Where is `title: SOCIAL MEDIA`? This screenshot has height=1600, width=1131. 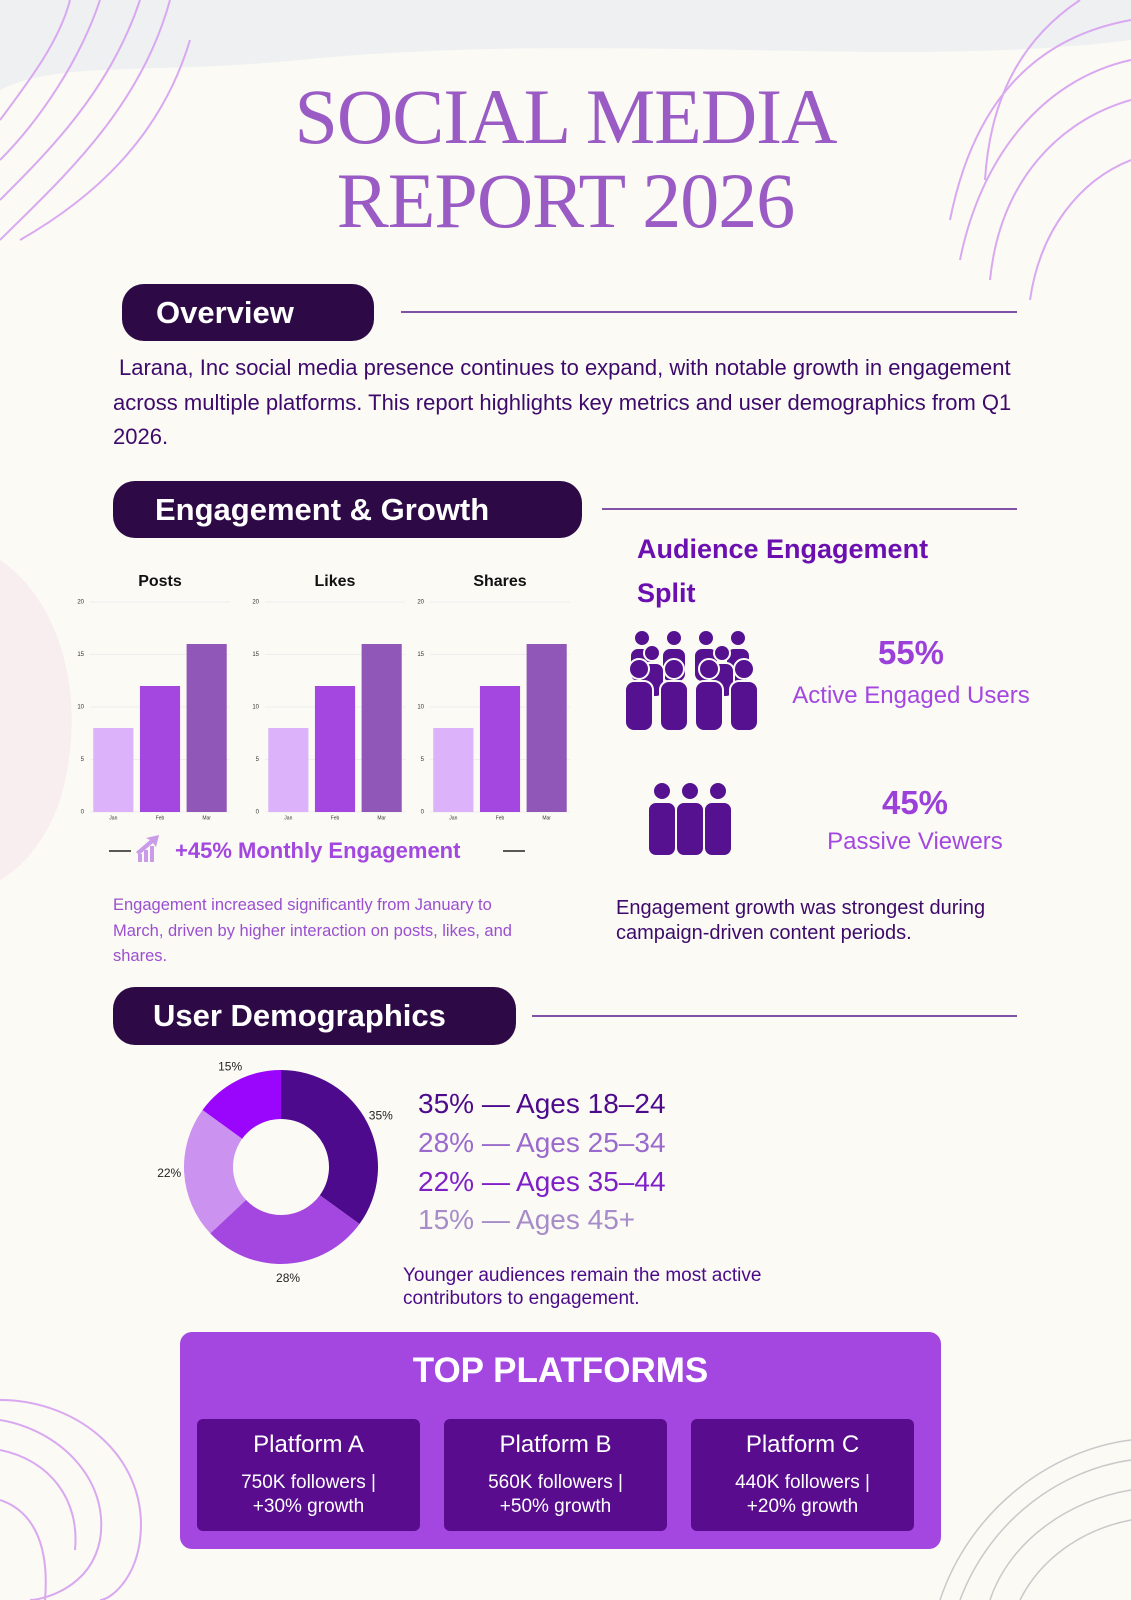
title: SOCIAL MEDIA is located at coordinates (566, 116).